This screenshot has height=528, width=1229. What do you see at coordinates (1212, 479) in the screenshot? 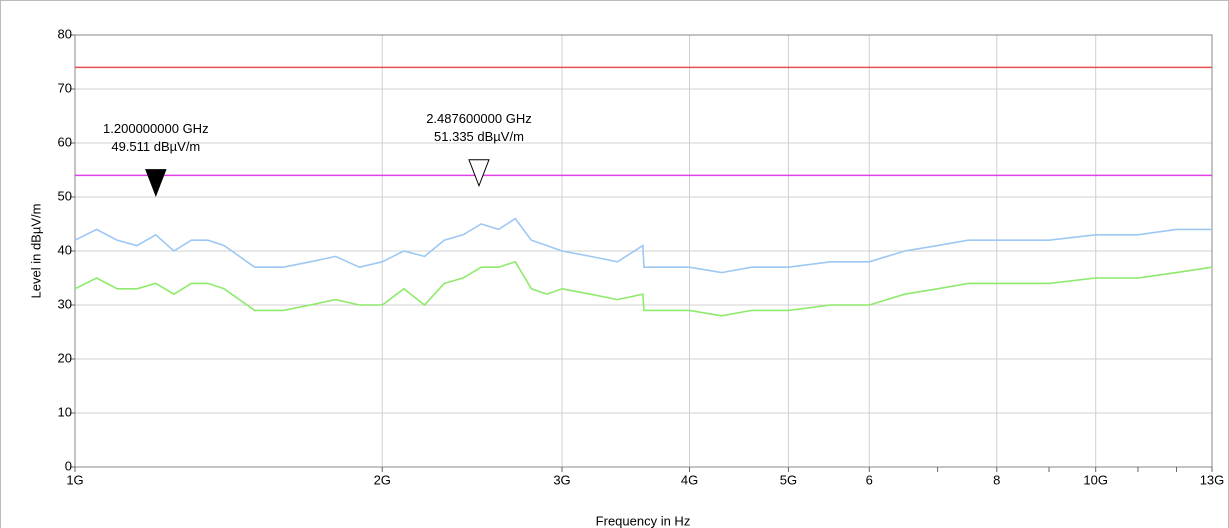
I see `x-tick-label: 13G` at bounding box center [1212, 479].